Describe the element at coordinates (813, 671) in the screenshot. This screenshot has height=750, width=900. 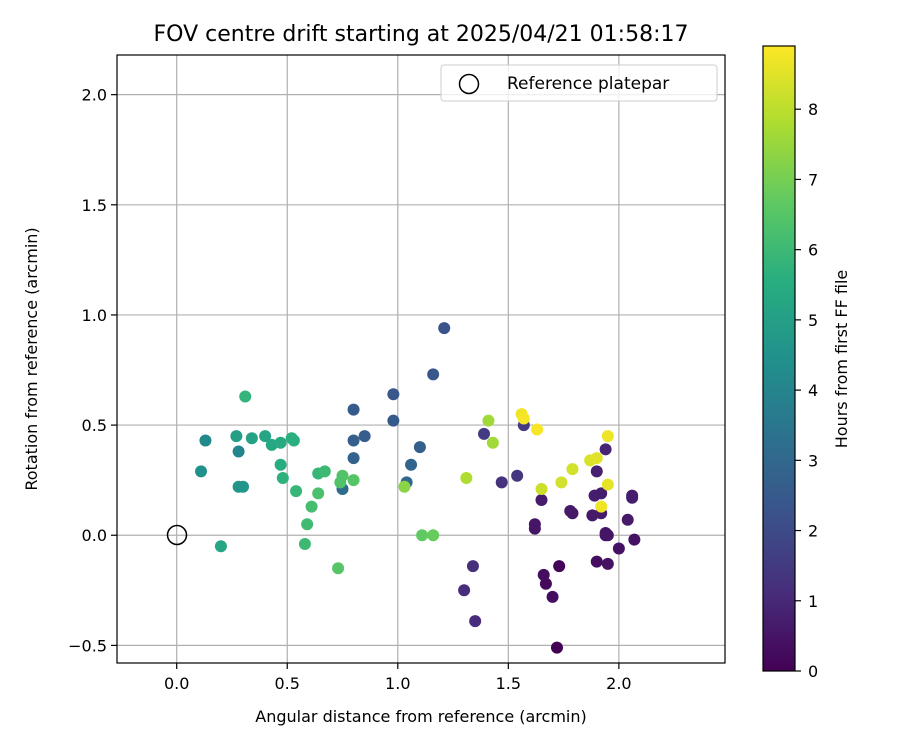
I see `colorbar-tick-label: 0` at that location.